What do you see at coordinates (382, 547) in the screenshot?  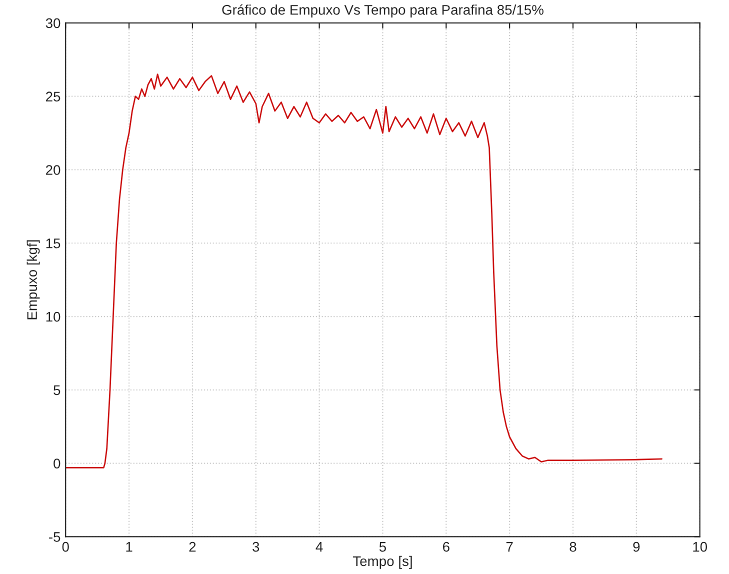 I see `x-tick-label: 5` at bounding box center [382, 547].